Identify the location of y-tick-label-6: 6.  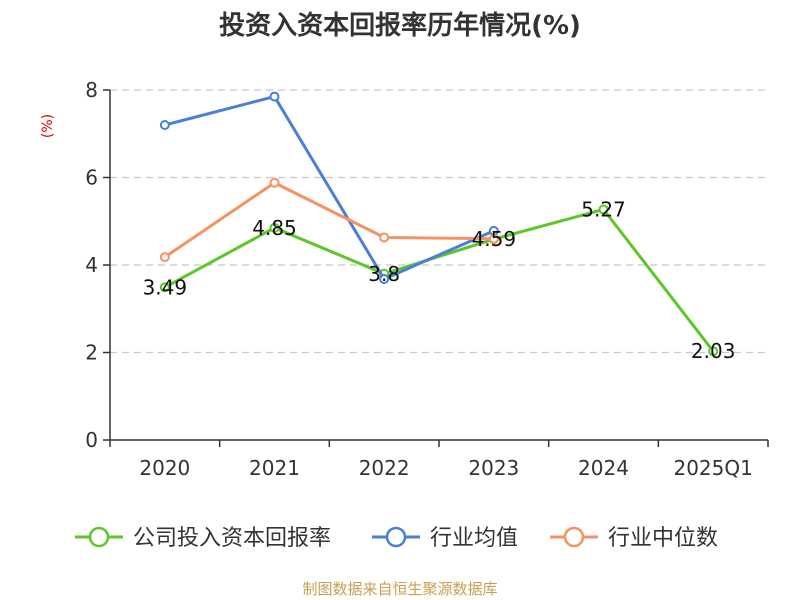
(91, 178).